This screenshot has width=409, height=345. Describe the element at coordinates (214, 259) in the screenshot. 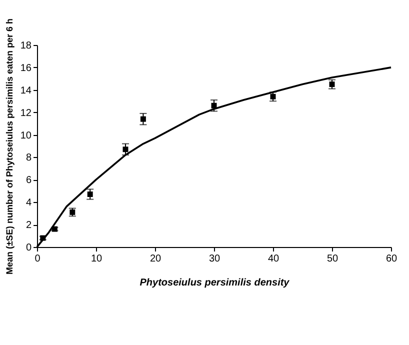

I see `x-tick-label: 30` at that location.